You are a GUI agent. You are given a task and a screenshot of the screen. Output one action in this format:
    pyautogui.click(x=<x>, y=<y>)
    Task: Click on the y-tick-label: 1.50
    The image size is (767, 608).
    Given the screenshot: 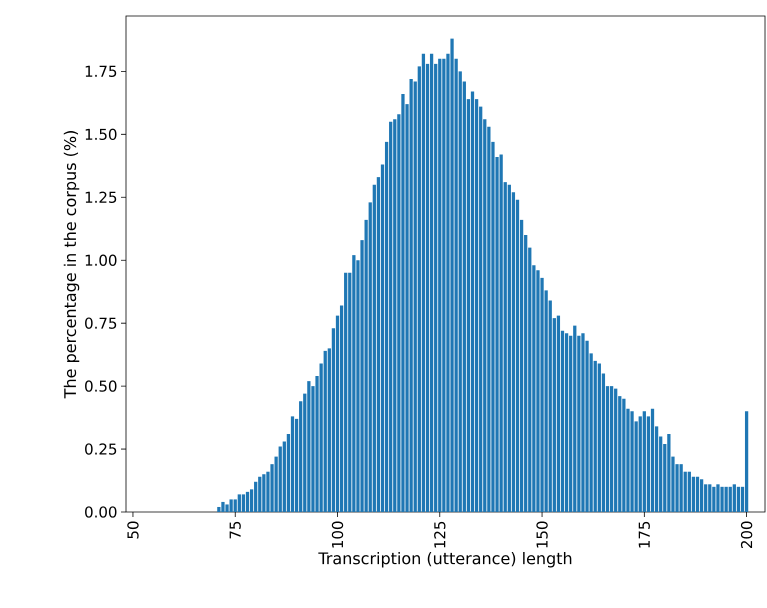 What is the action you would take?
    pyautogui.click(x=101, y=134)
    